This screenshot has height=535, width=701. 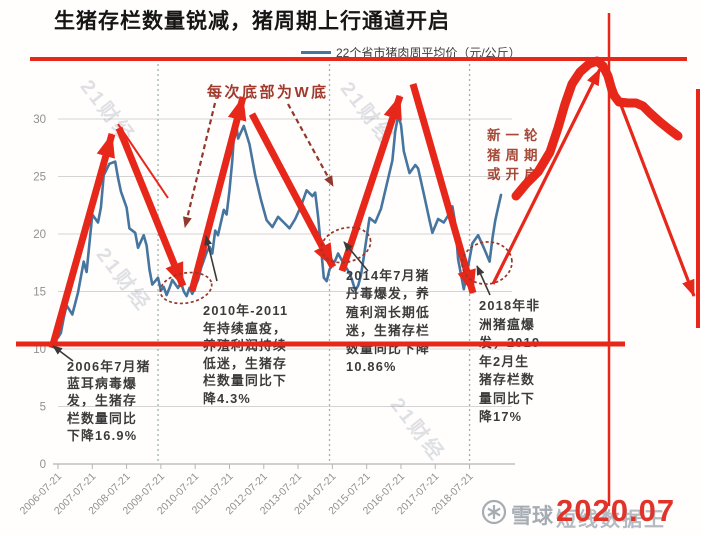 What do you see at coordinates (650, 181) in the screenshot?
I see `down-arrow-forecast` at bounding box center [650, 181].